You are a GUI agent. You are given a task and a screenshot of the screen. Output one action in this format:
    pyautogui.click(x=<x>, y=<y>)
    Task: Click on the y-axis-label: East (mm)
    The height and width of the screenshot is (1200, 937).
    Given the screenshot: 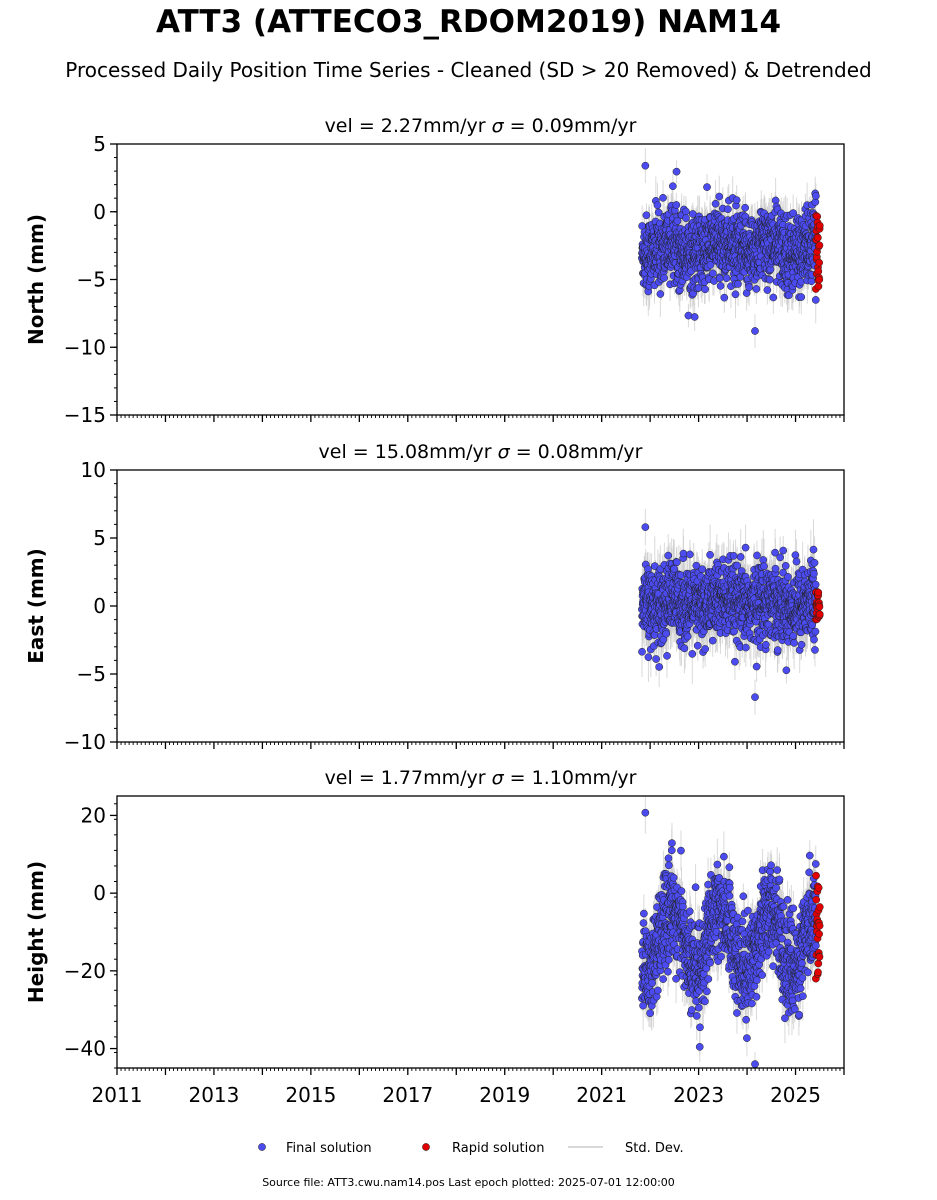 What is the action you would take?
    pyautogui.click(x=36, y=606)
    